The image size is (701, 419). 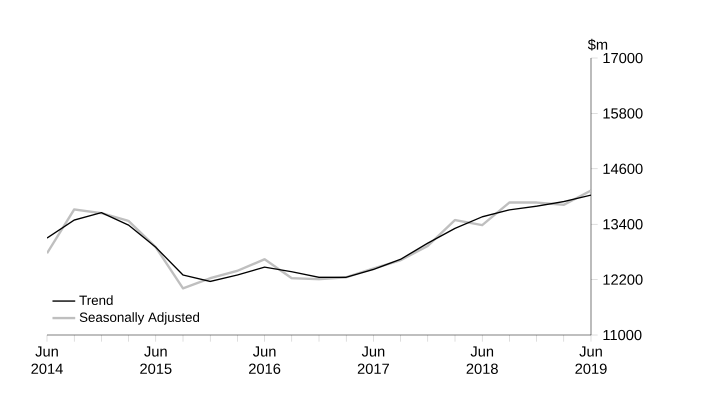 I want to click on x-tick-label: Jun 2014, so click(x=47, y=360).